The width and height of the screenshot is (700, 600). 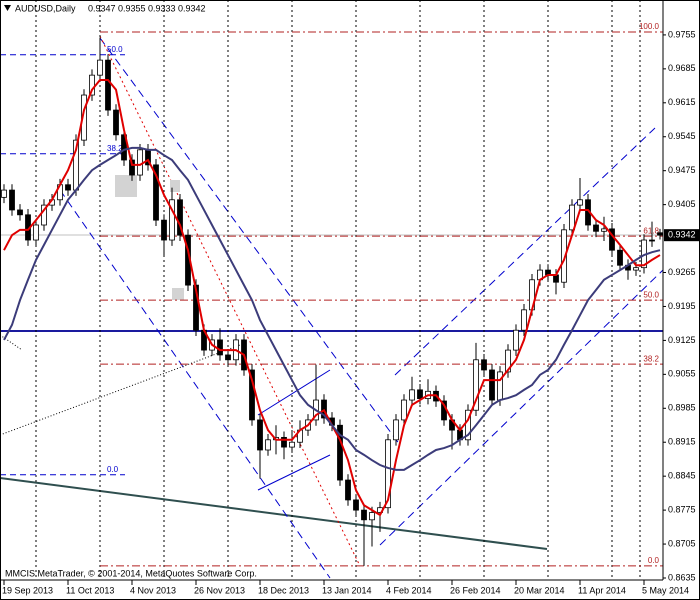 What do you see at coordinates (682, 340) in the screenshot?
I see `y-tick-label: 0.9125` at bounding box center [682, 340].